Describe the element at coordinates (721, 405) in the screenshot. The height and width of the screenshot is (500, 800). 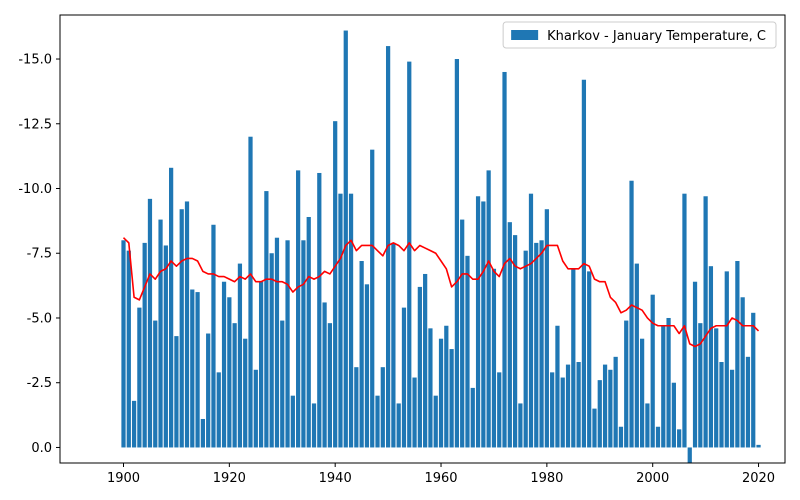
I see `bar-2013` at that location.